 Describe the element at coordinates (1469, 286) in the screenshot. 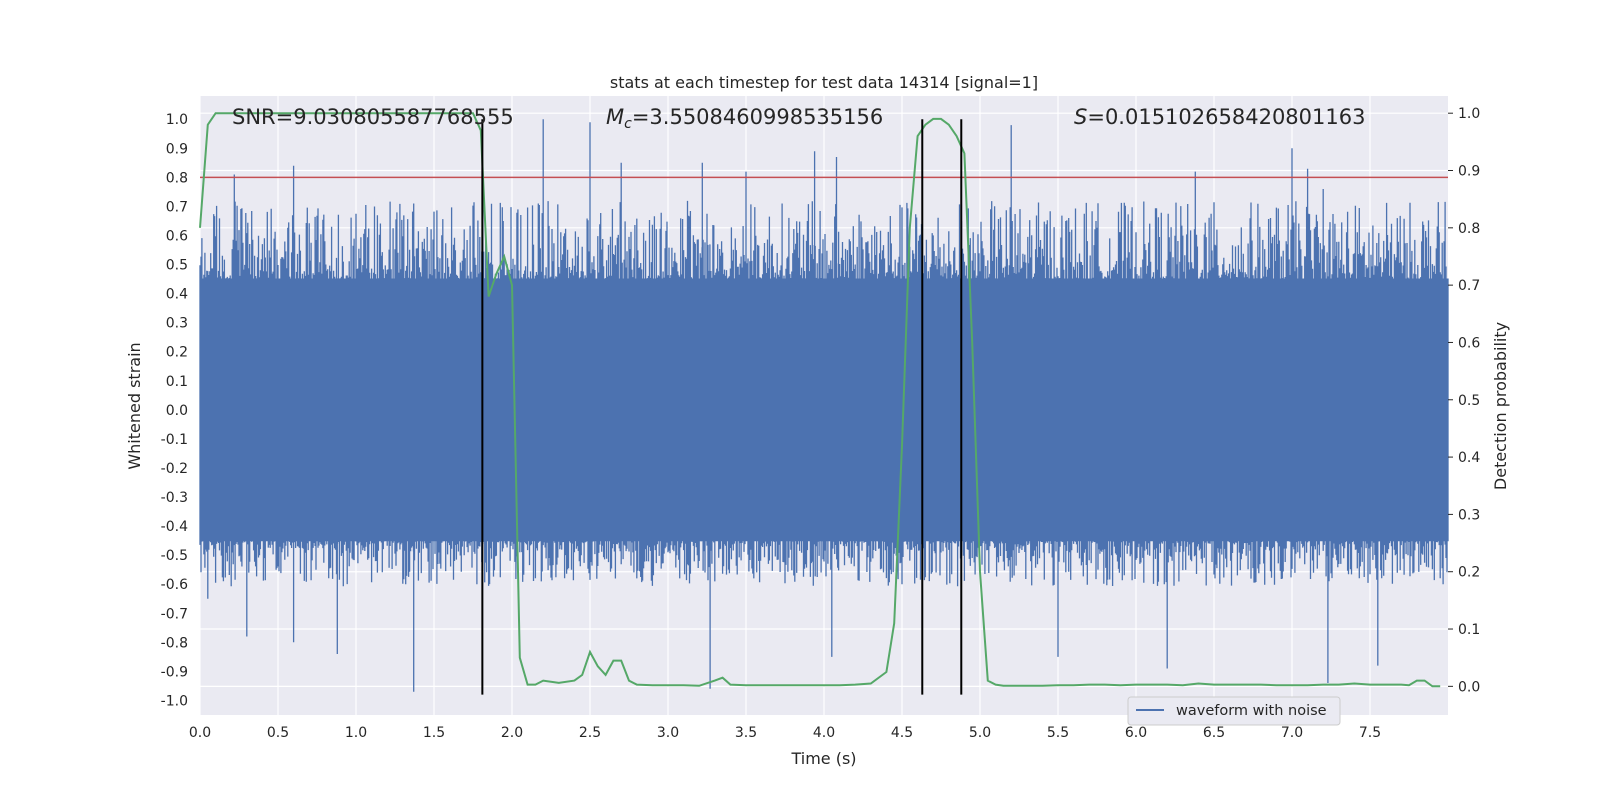

I see `right-y-tick-label: 0.7` at that location.